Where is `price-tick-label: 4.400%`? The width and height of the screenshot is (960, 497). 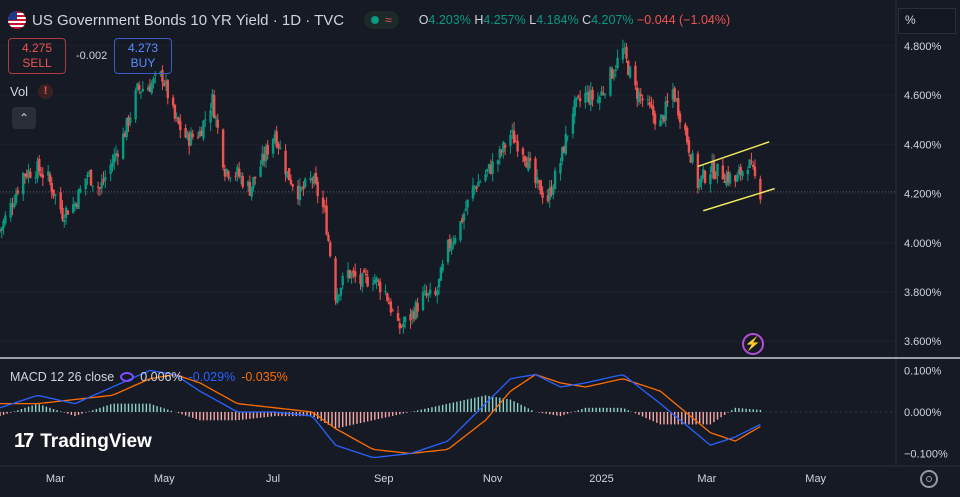 price-tick-label: 4.400% is located at coordinates (923, 145).